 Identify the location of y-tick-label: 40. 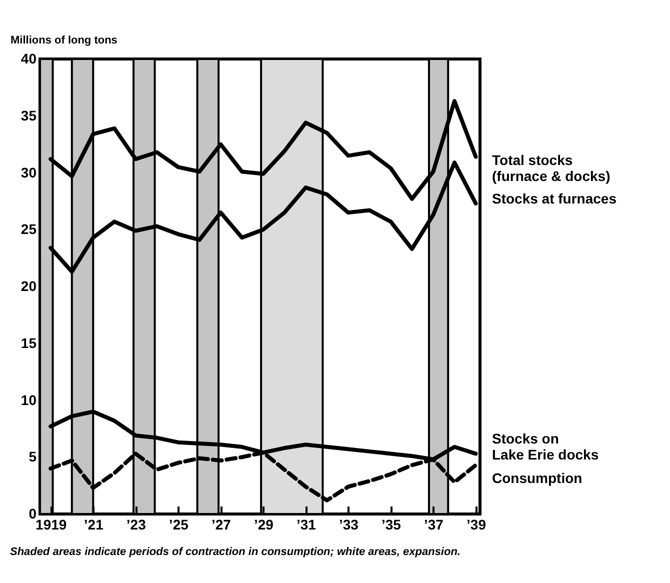
(28, 58).